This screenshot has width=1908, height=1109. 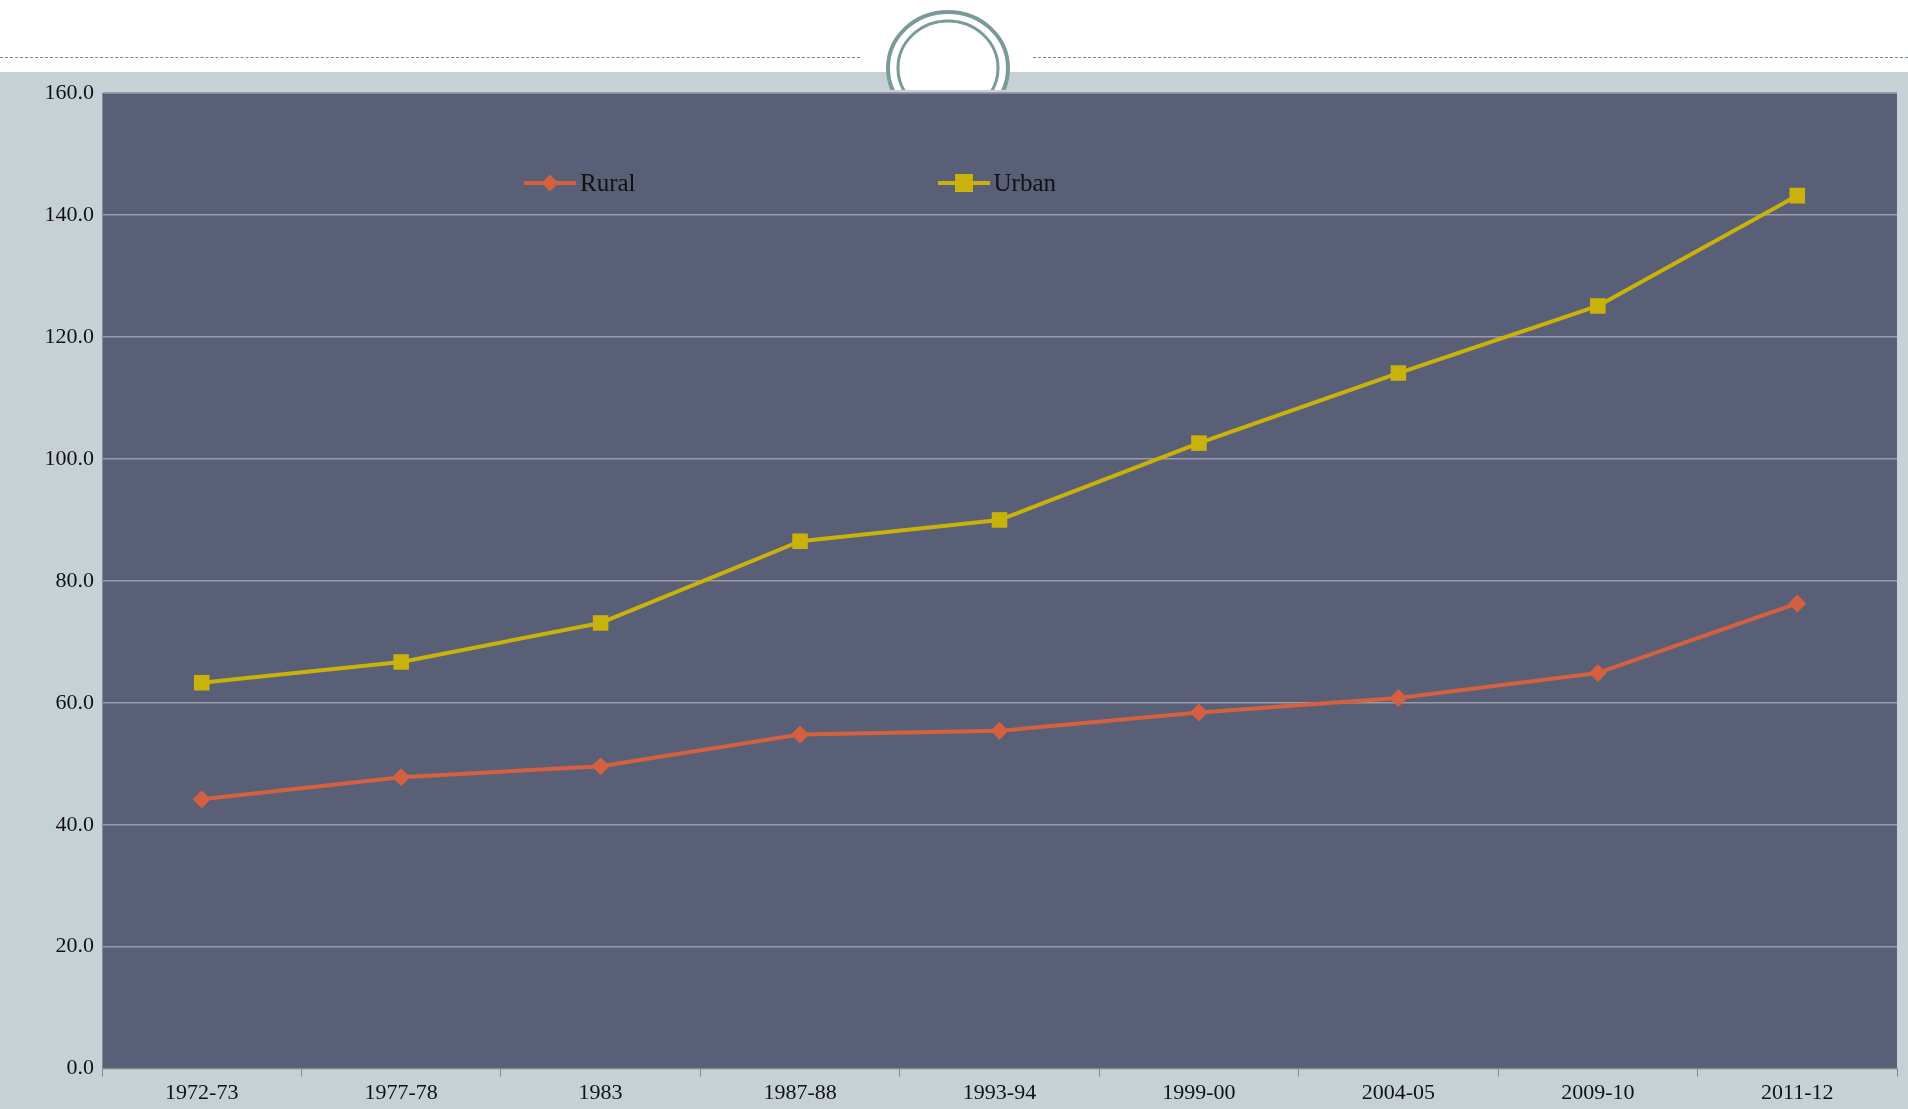 What do you see at coordinates (74, 945) in the screenshot?
I see `y-tick-label: 20.0` at bounding box center [74, 945].